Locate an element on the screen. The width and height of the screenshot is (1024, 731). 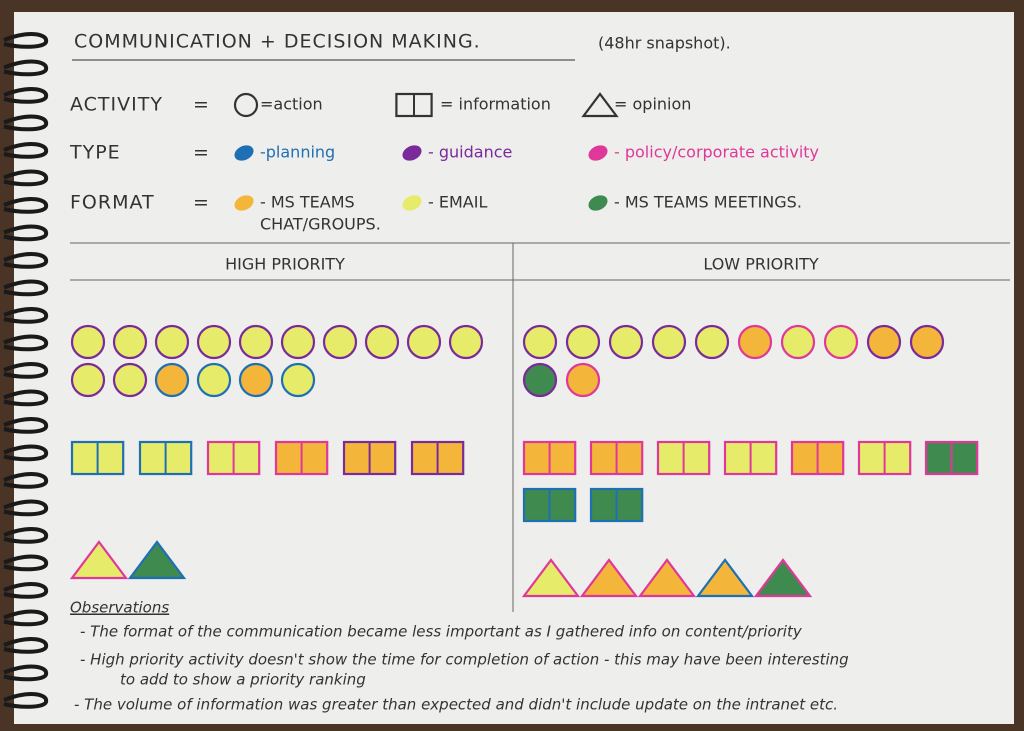
spiral-binding is located at coordinates (26, 370).